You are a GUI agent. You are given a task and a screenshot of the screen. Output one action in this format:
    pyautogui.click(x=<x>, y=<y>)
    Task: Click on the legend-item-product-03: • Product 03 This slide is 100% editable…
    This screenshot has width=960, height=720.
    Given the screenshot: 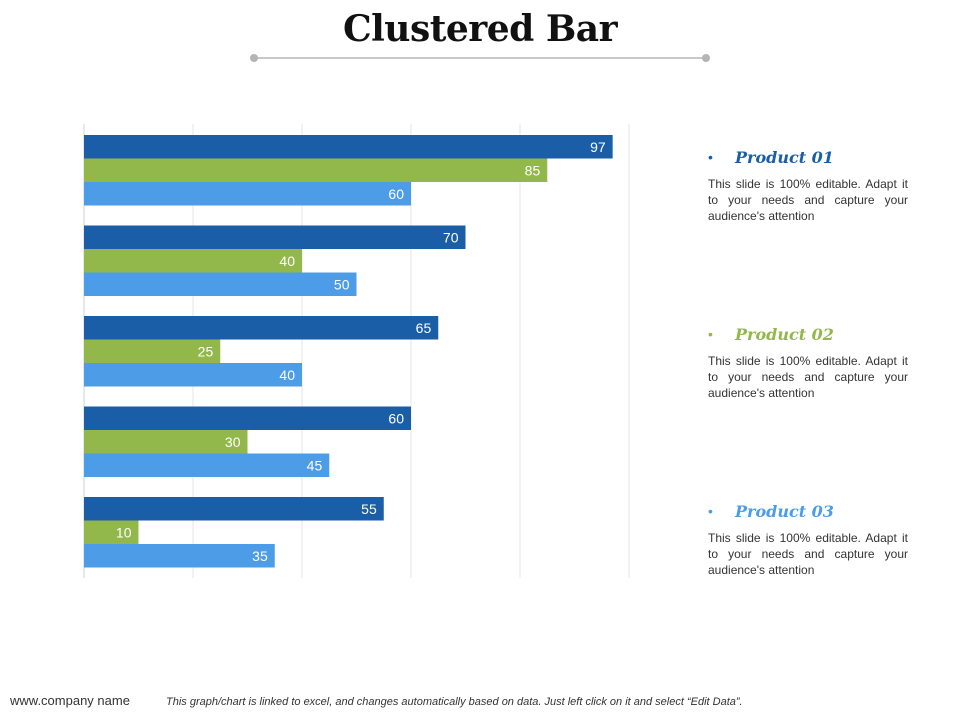 What is the action you would take?
    pyautogui.click(x=808, y=539)
    